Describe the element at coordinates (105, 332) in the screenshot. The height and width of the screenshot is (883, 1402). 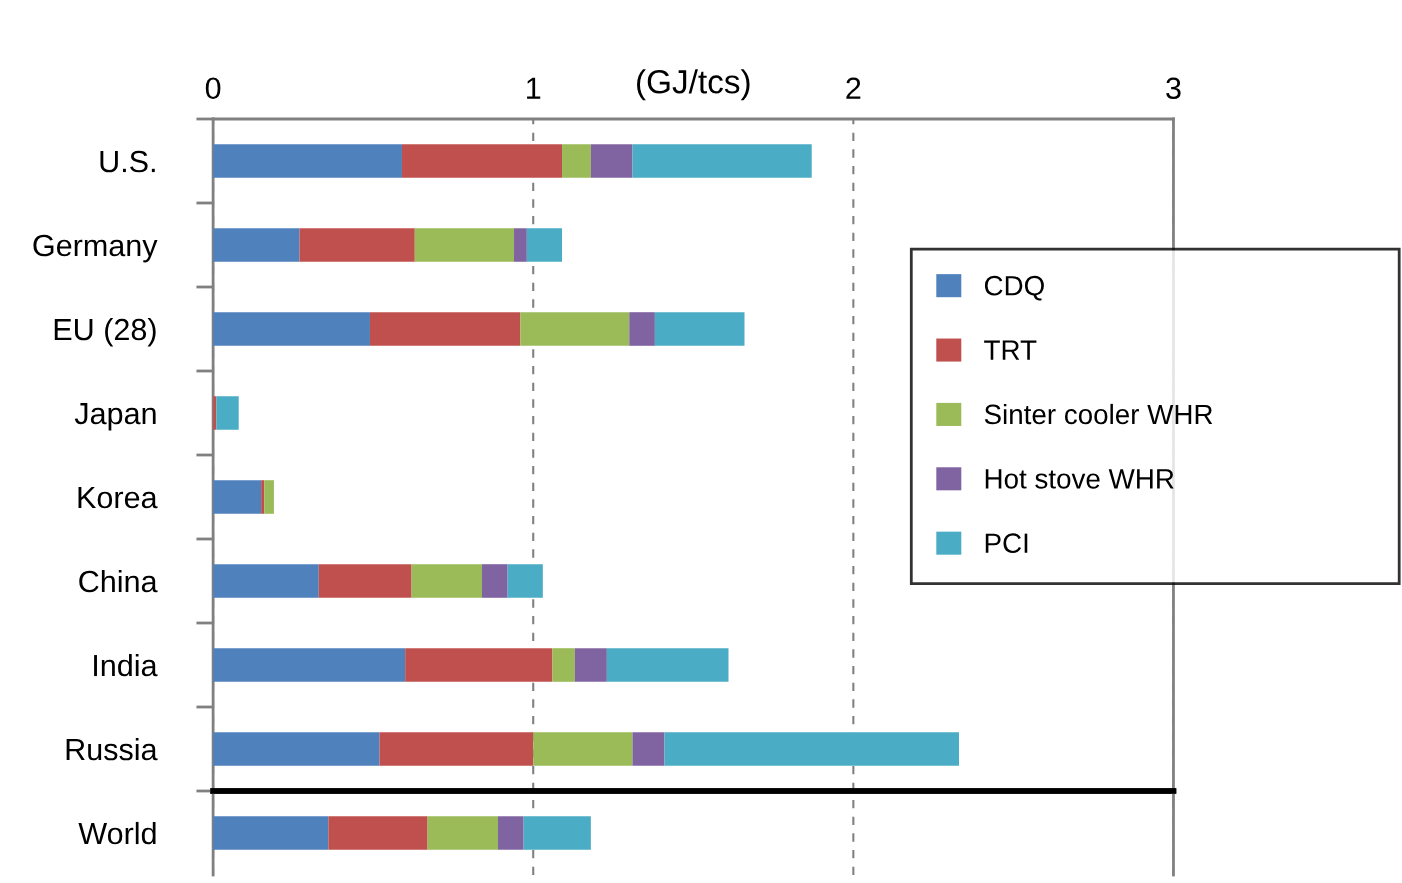
I see `y-tick-label: EU (28)` at that location.